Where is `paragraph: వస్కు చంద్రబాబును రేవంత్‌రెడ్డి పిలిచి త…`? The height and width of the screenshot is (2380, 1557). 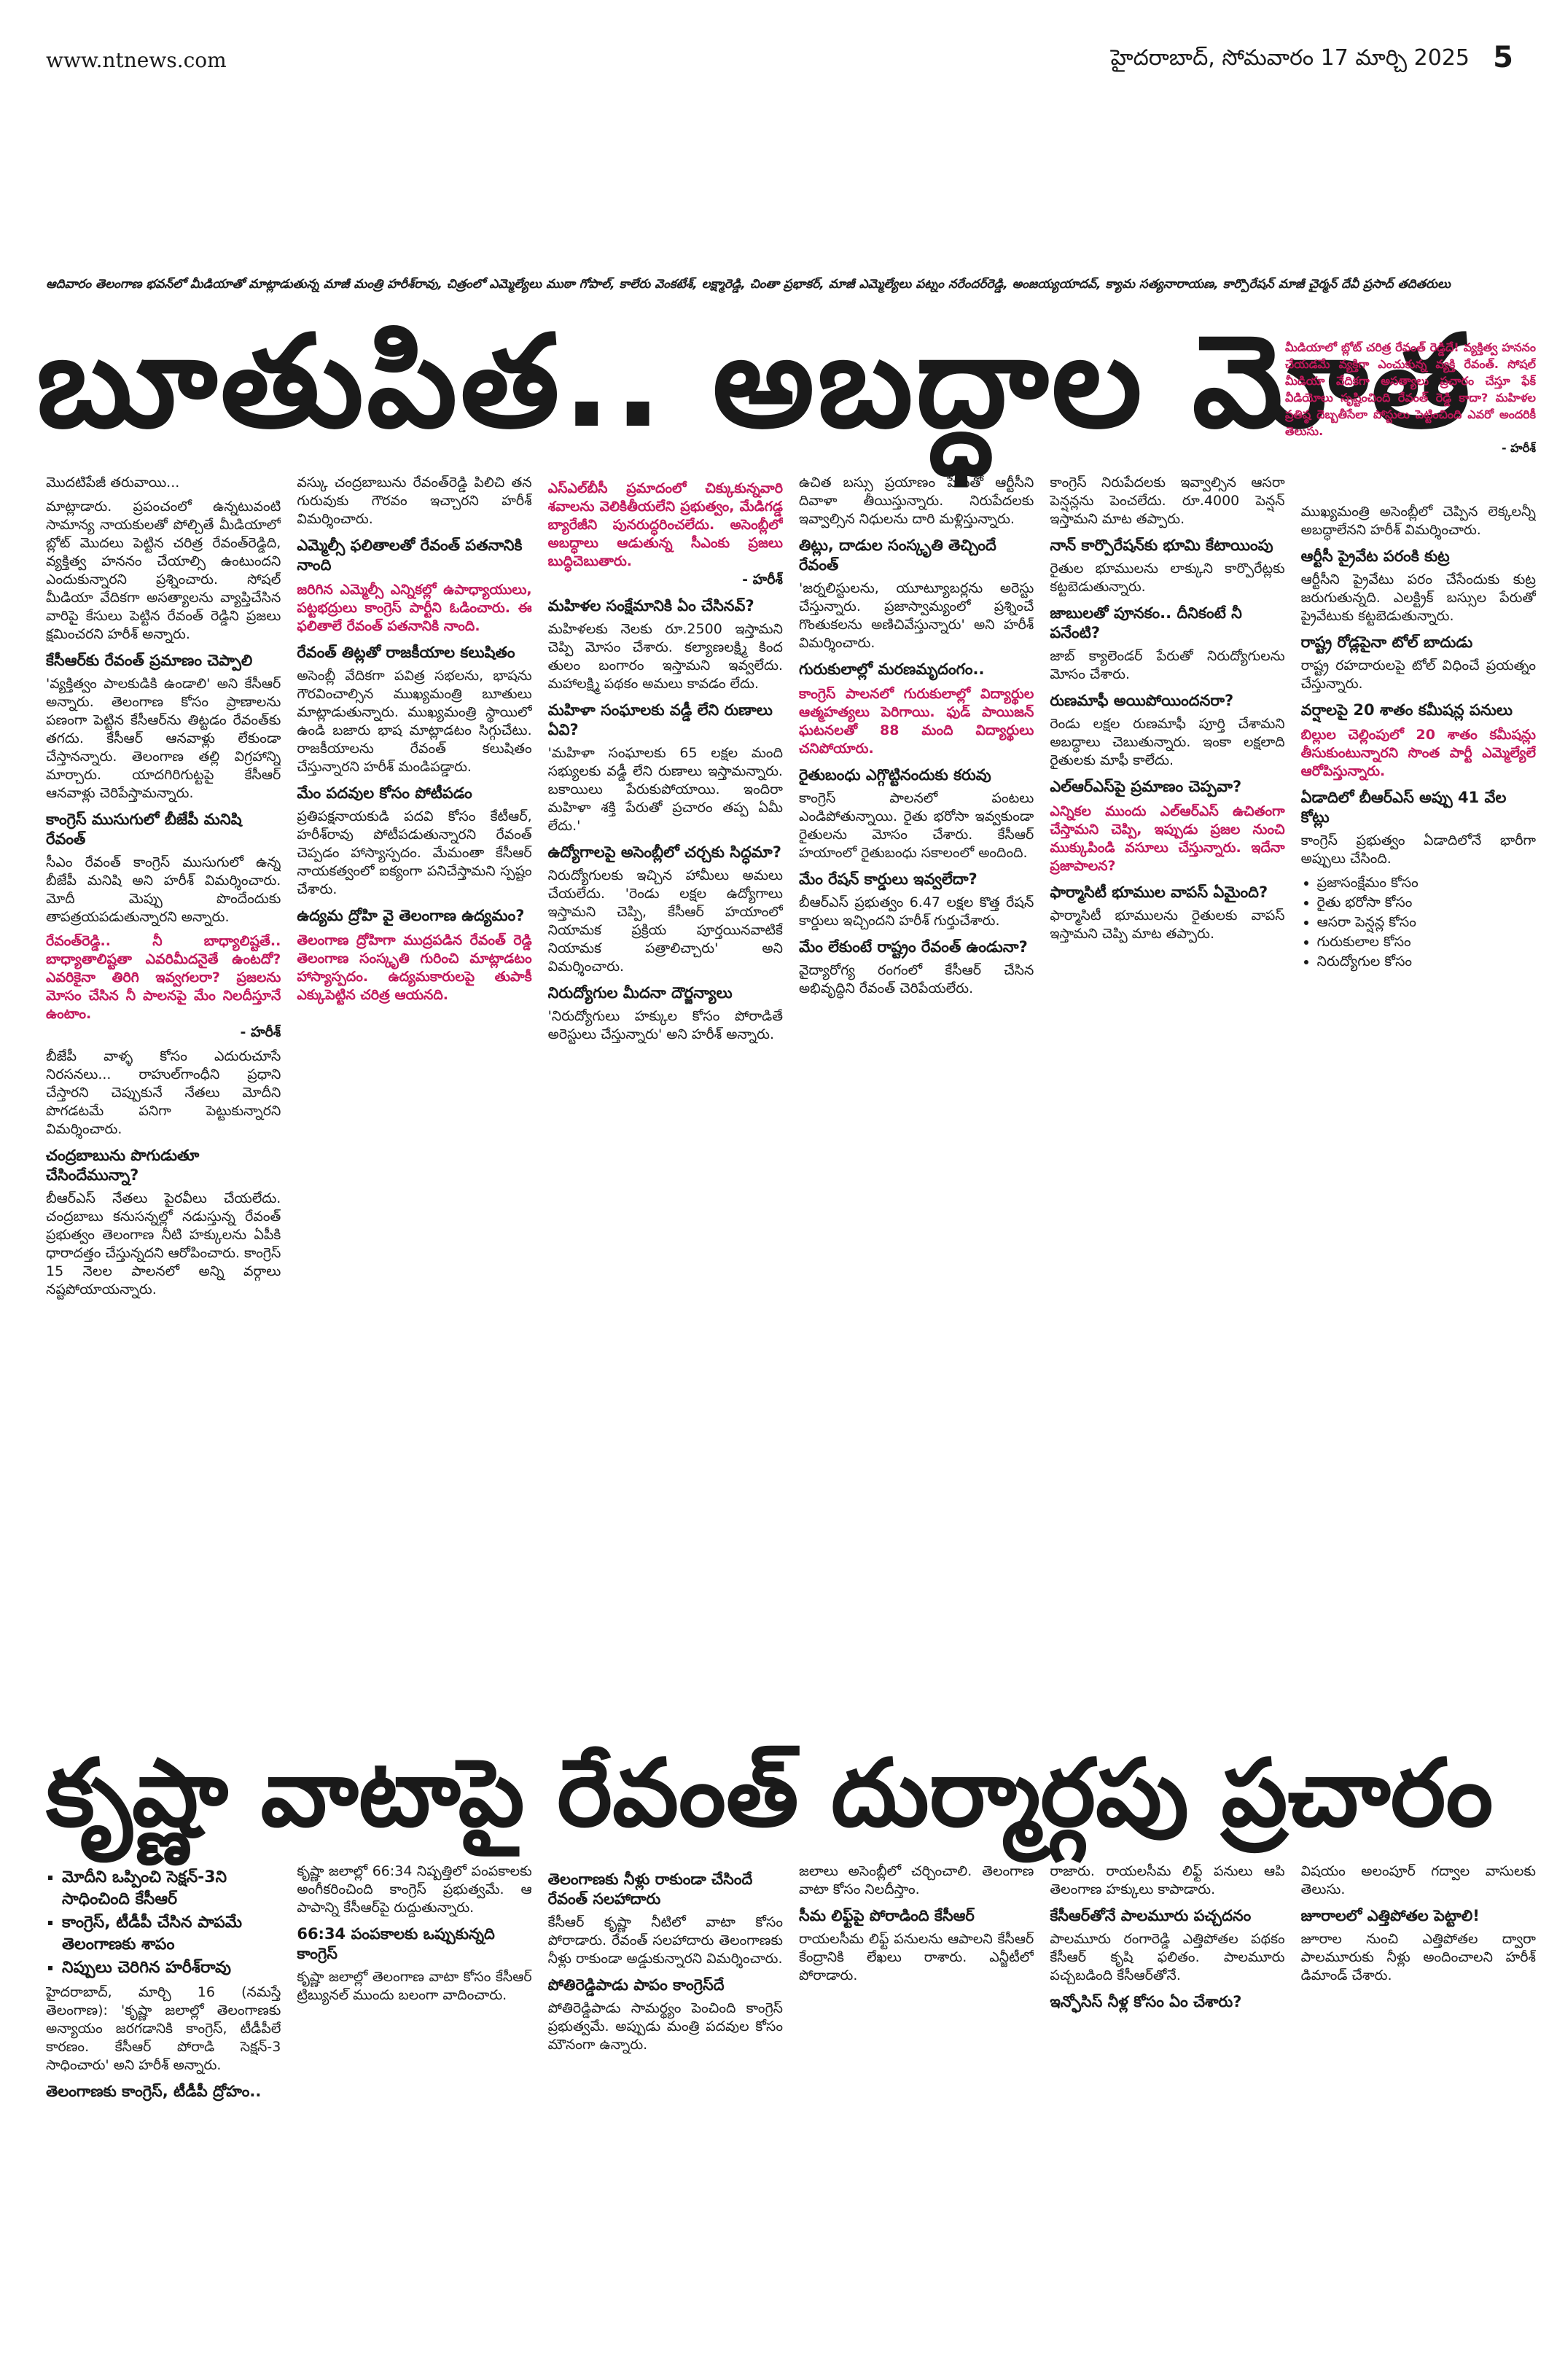
paragraph: వస్కు చంద్రబాబును రేవంత్‌రెడ్డి పిలిచి త… is located at coordinates (414, 501).